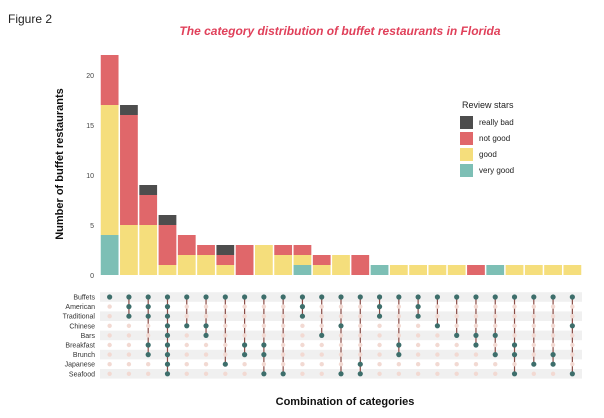  I want to click on bar-segment-really-bad, so click(148, 190).